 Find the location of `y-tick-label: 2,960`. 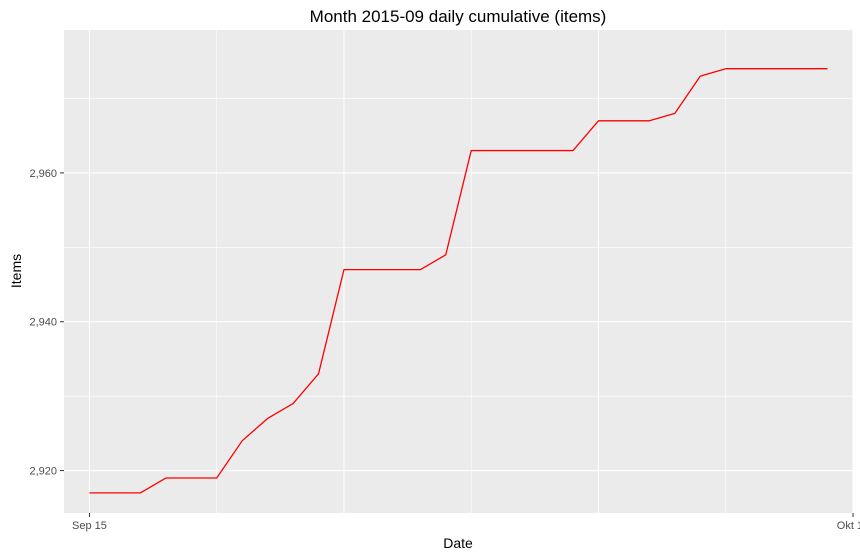

y-tick-label: 2,960 is located at coordinates (43, 174).